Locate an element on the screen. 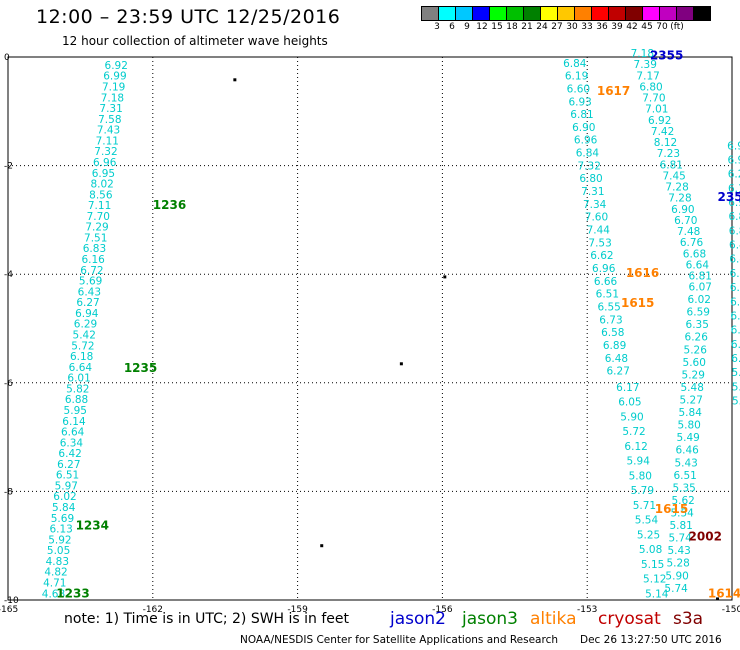 The height and width of the screenshot is (650, 740). wave-height-value: 6.76 is located at coordinates (692, 243).